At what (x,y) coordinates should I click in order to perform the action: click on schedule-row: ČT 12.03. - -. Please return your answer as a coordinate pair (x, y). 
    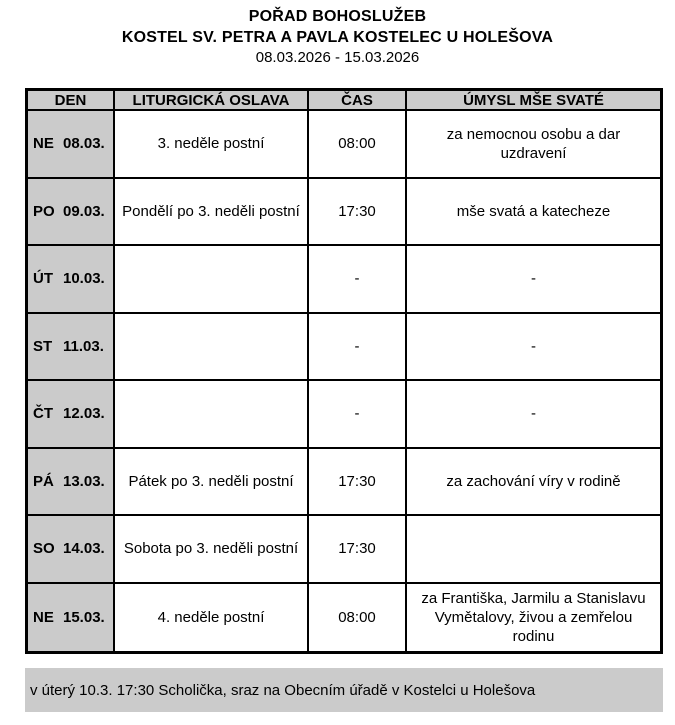
    Looking at the image, I should click on (344, 415).